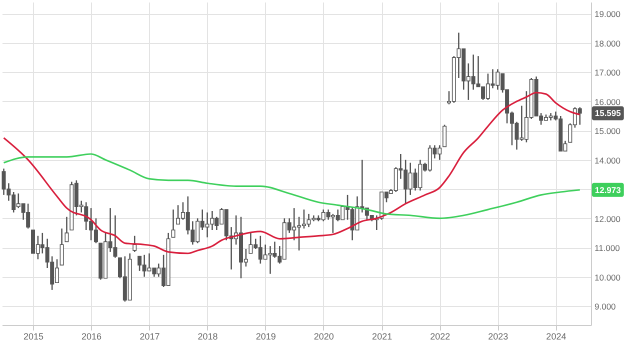  What do you see at coordinates (440, 336) in the screenshot?
I see `x-tick-label: 2022` at bounding box center [440, 336].